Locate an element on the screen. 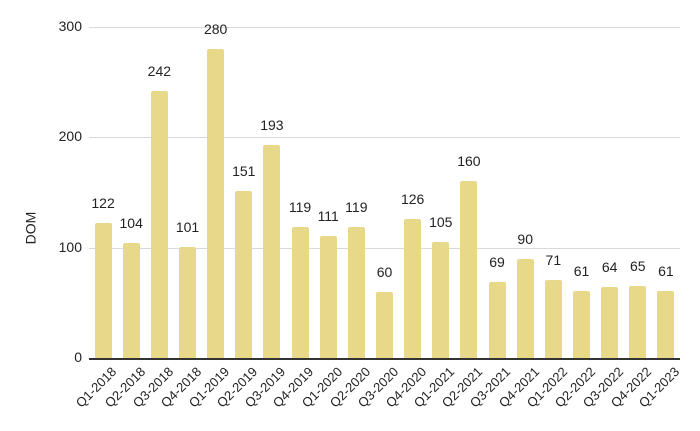  y-axis-label: DOM is located at coordinates (30, 228).